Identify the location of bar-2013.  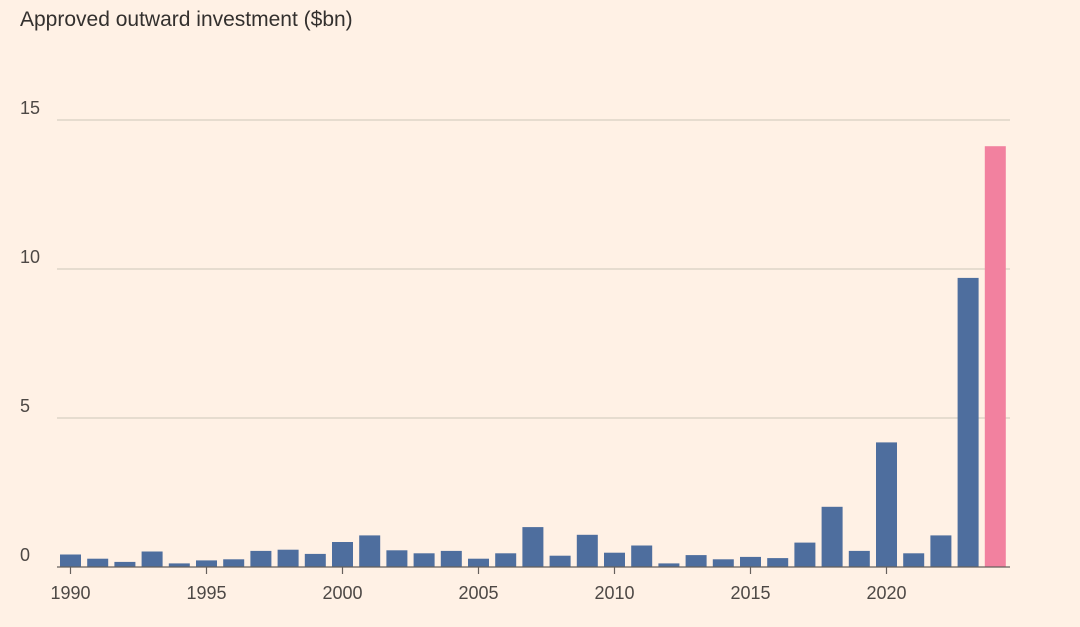
(696, 561).